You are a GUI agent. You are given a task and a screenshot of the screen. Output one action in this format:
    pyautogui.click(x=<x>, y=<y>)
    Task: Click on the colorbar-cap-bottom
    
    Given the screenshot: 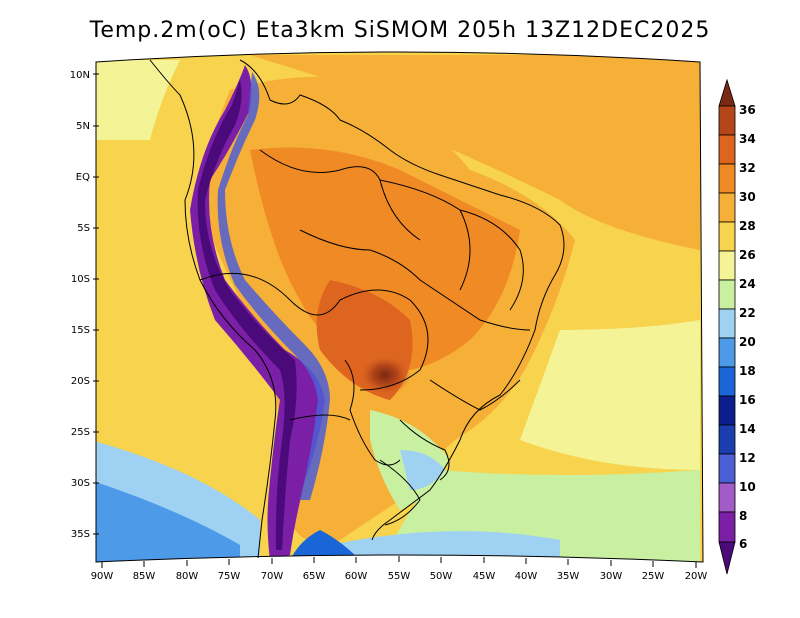 What is the action you would take?
    pyautogui.click(x=727, y=558)
    